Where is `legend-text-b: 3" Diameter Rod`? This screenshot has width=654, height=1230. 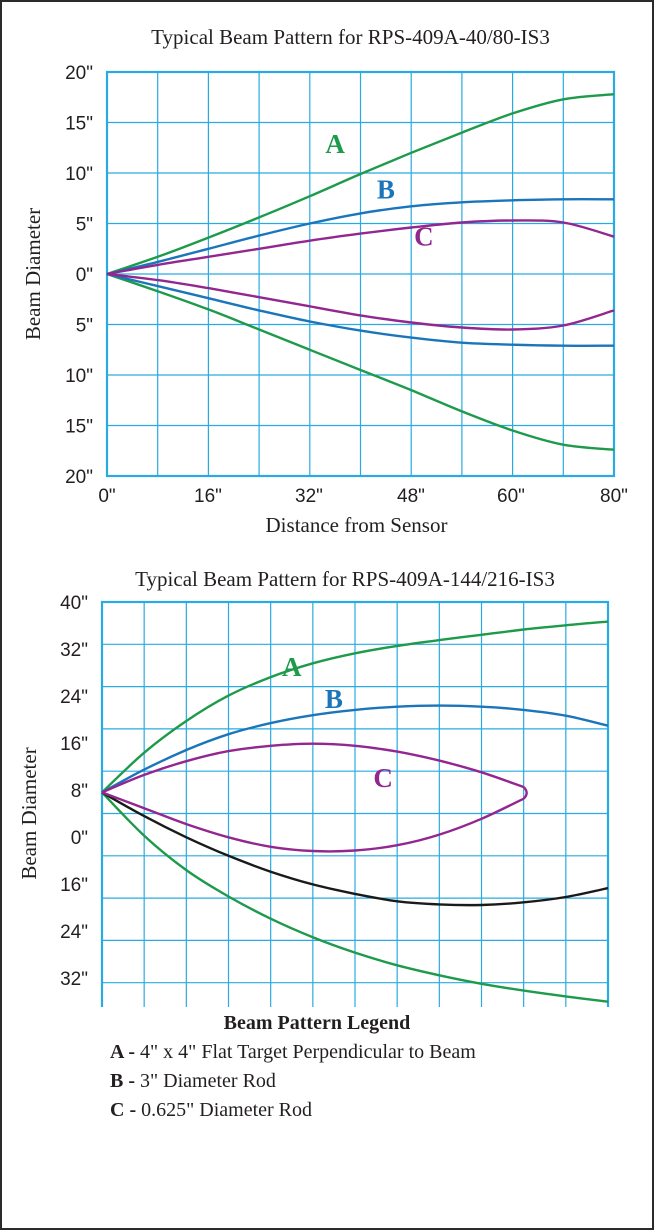 legend-text-b: 3" Diameter Rod is located at coordinates (208, 1081).